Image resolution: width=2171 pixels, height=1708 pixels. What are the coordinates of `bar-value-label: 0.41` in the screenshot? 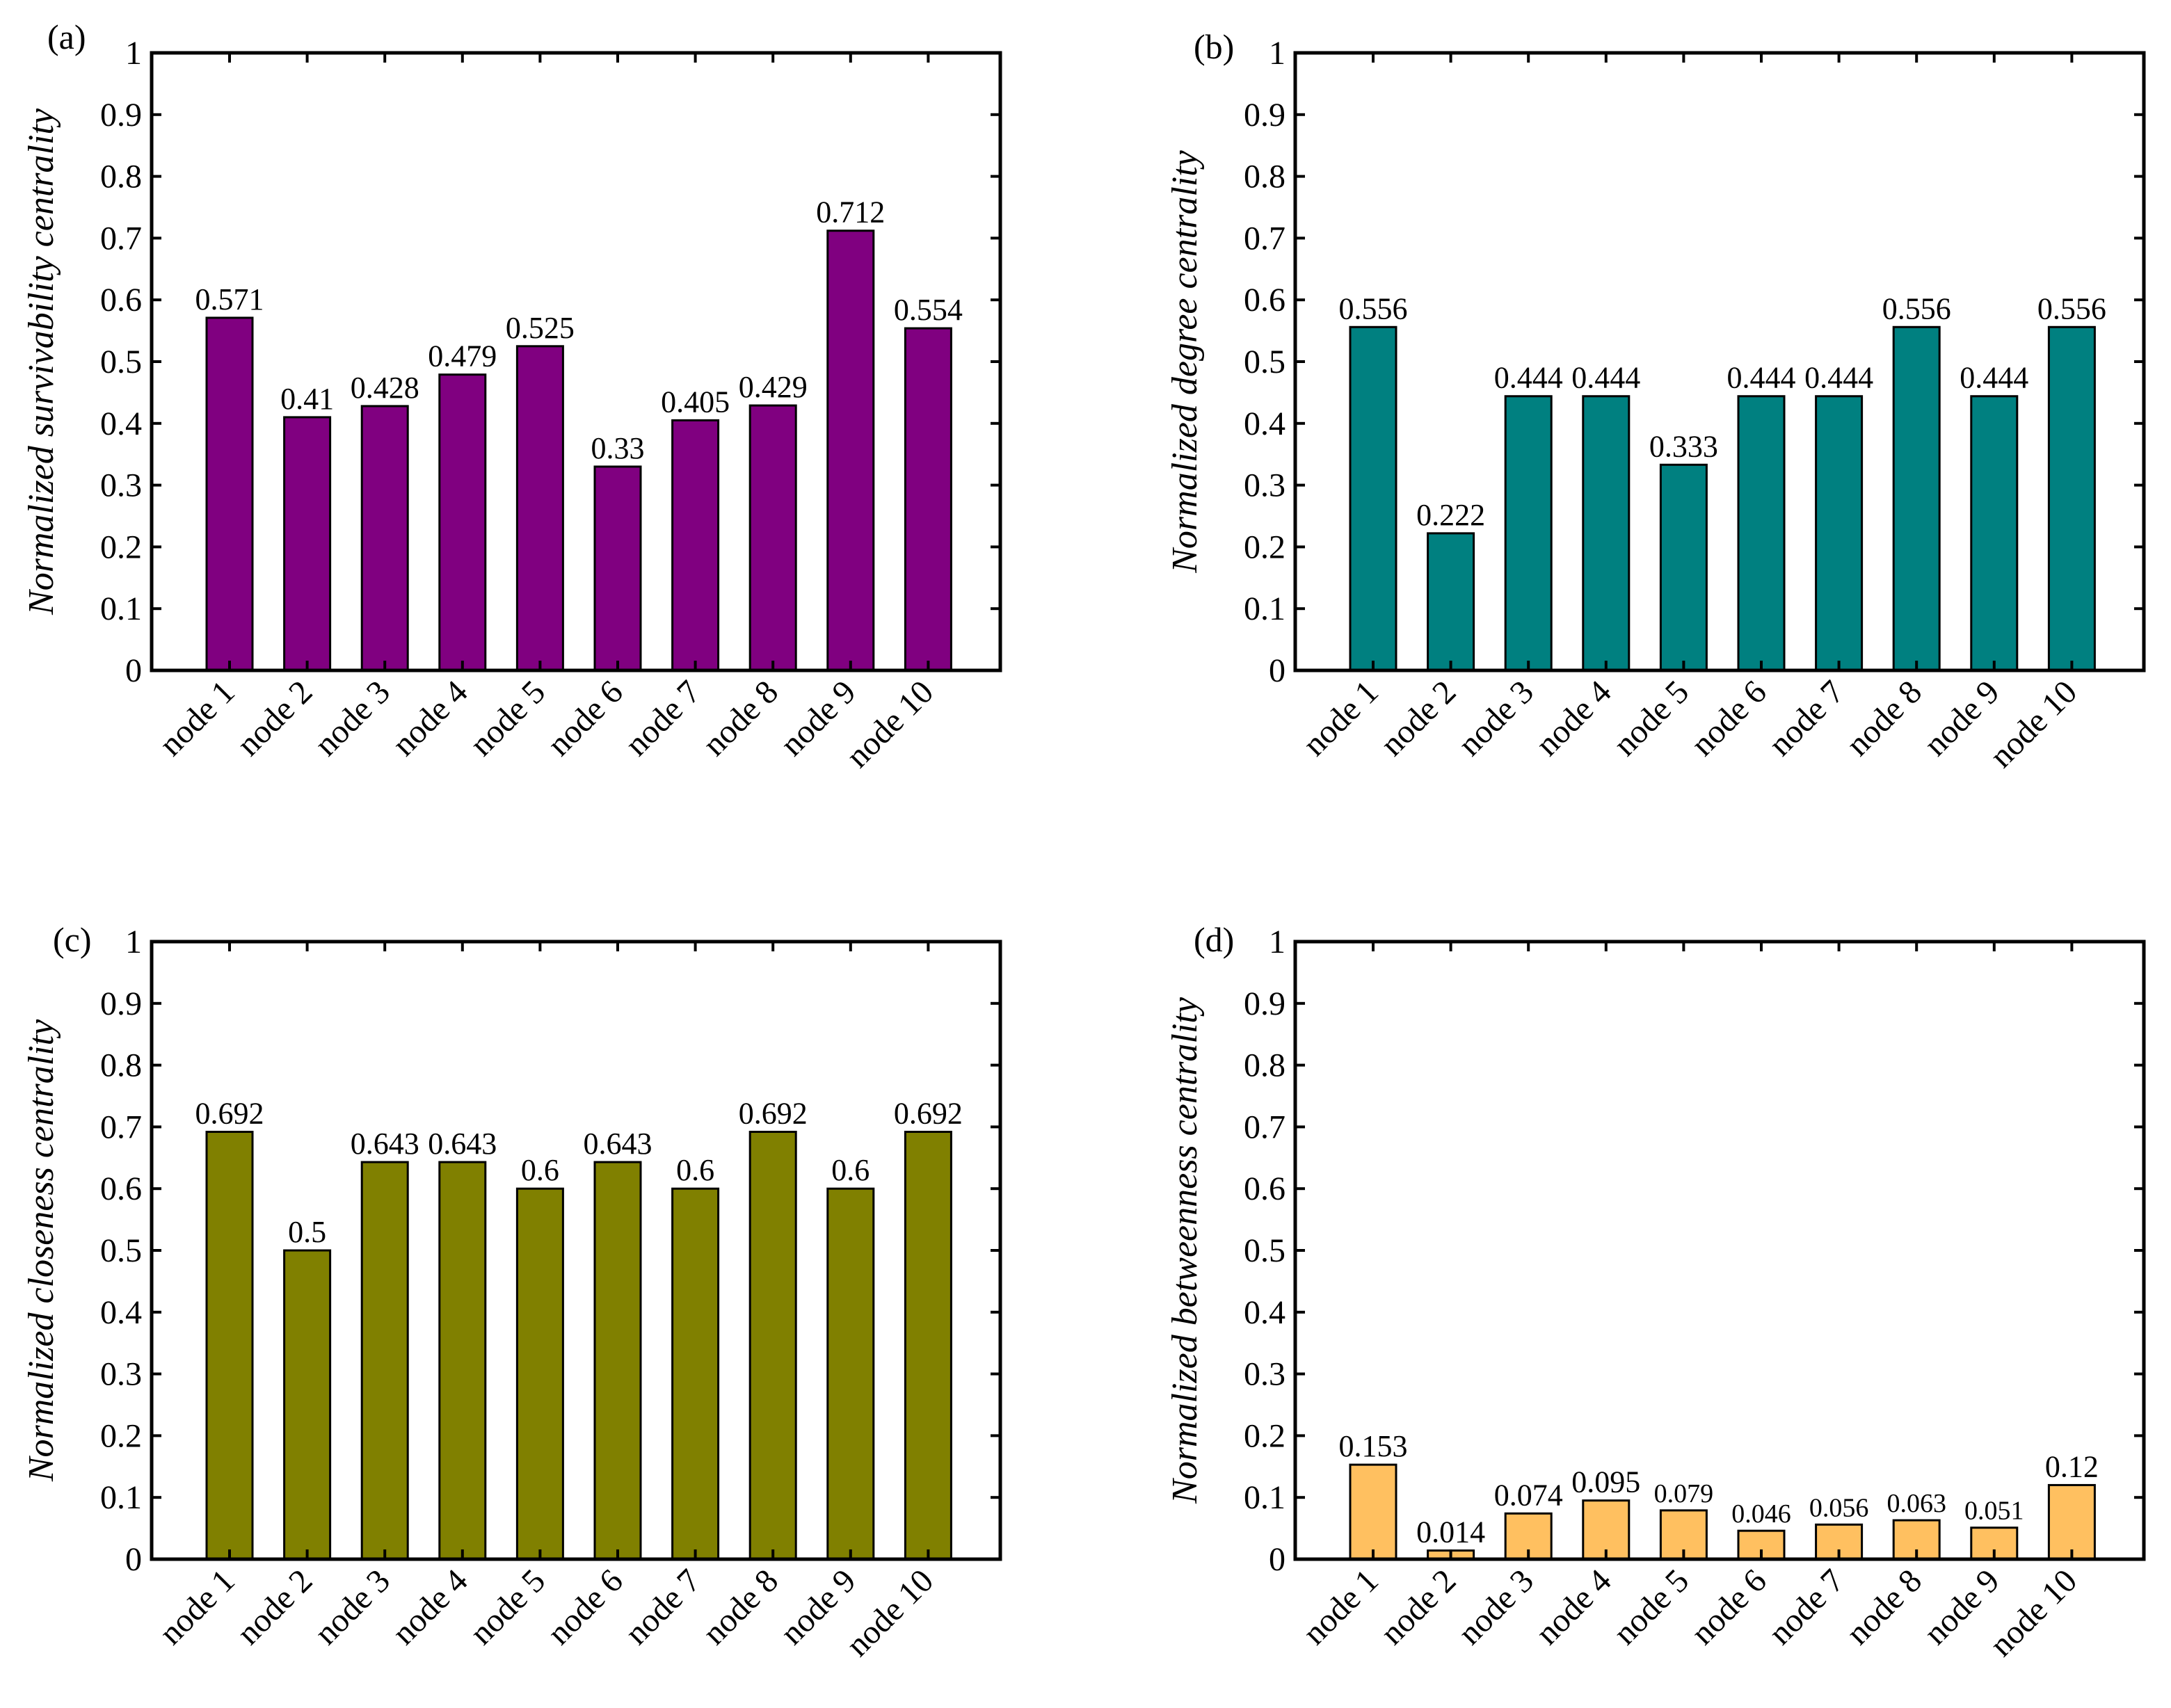 It's located at (307, 399).